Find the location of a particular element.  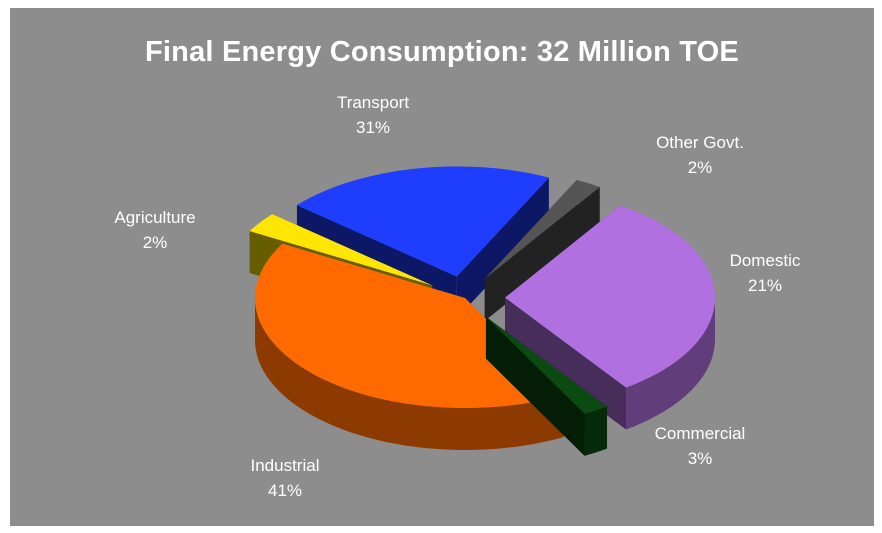

label-domestic-name: Domestic is located at coordinates (765, 260).